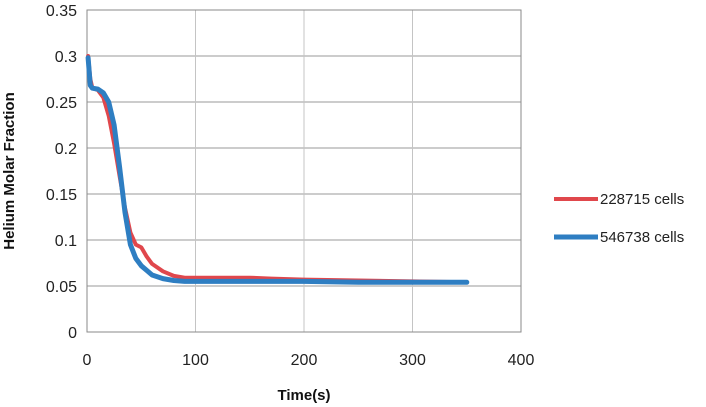 Image resolution: width=706 pixels, height=407 pixels. I want to click on y-tick-label: 0.25, so click(61, 103).